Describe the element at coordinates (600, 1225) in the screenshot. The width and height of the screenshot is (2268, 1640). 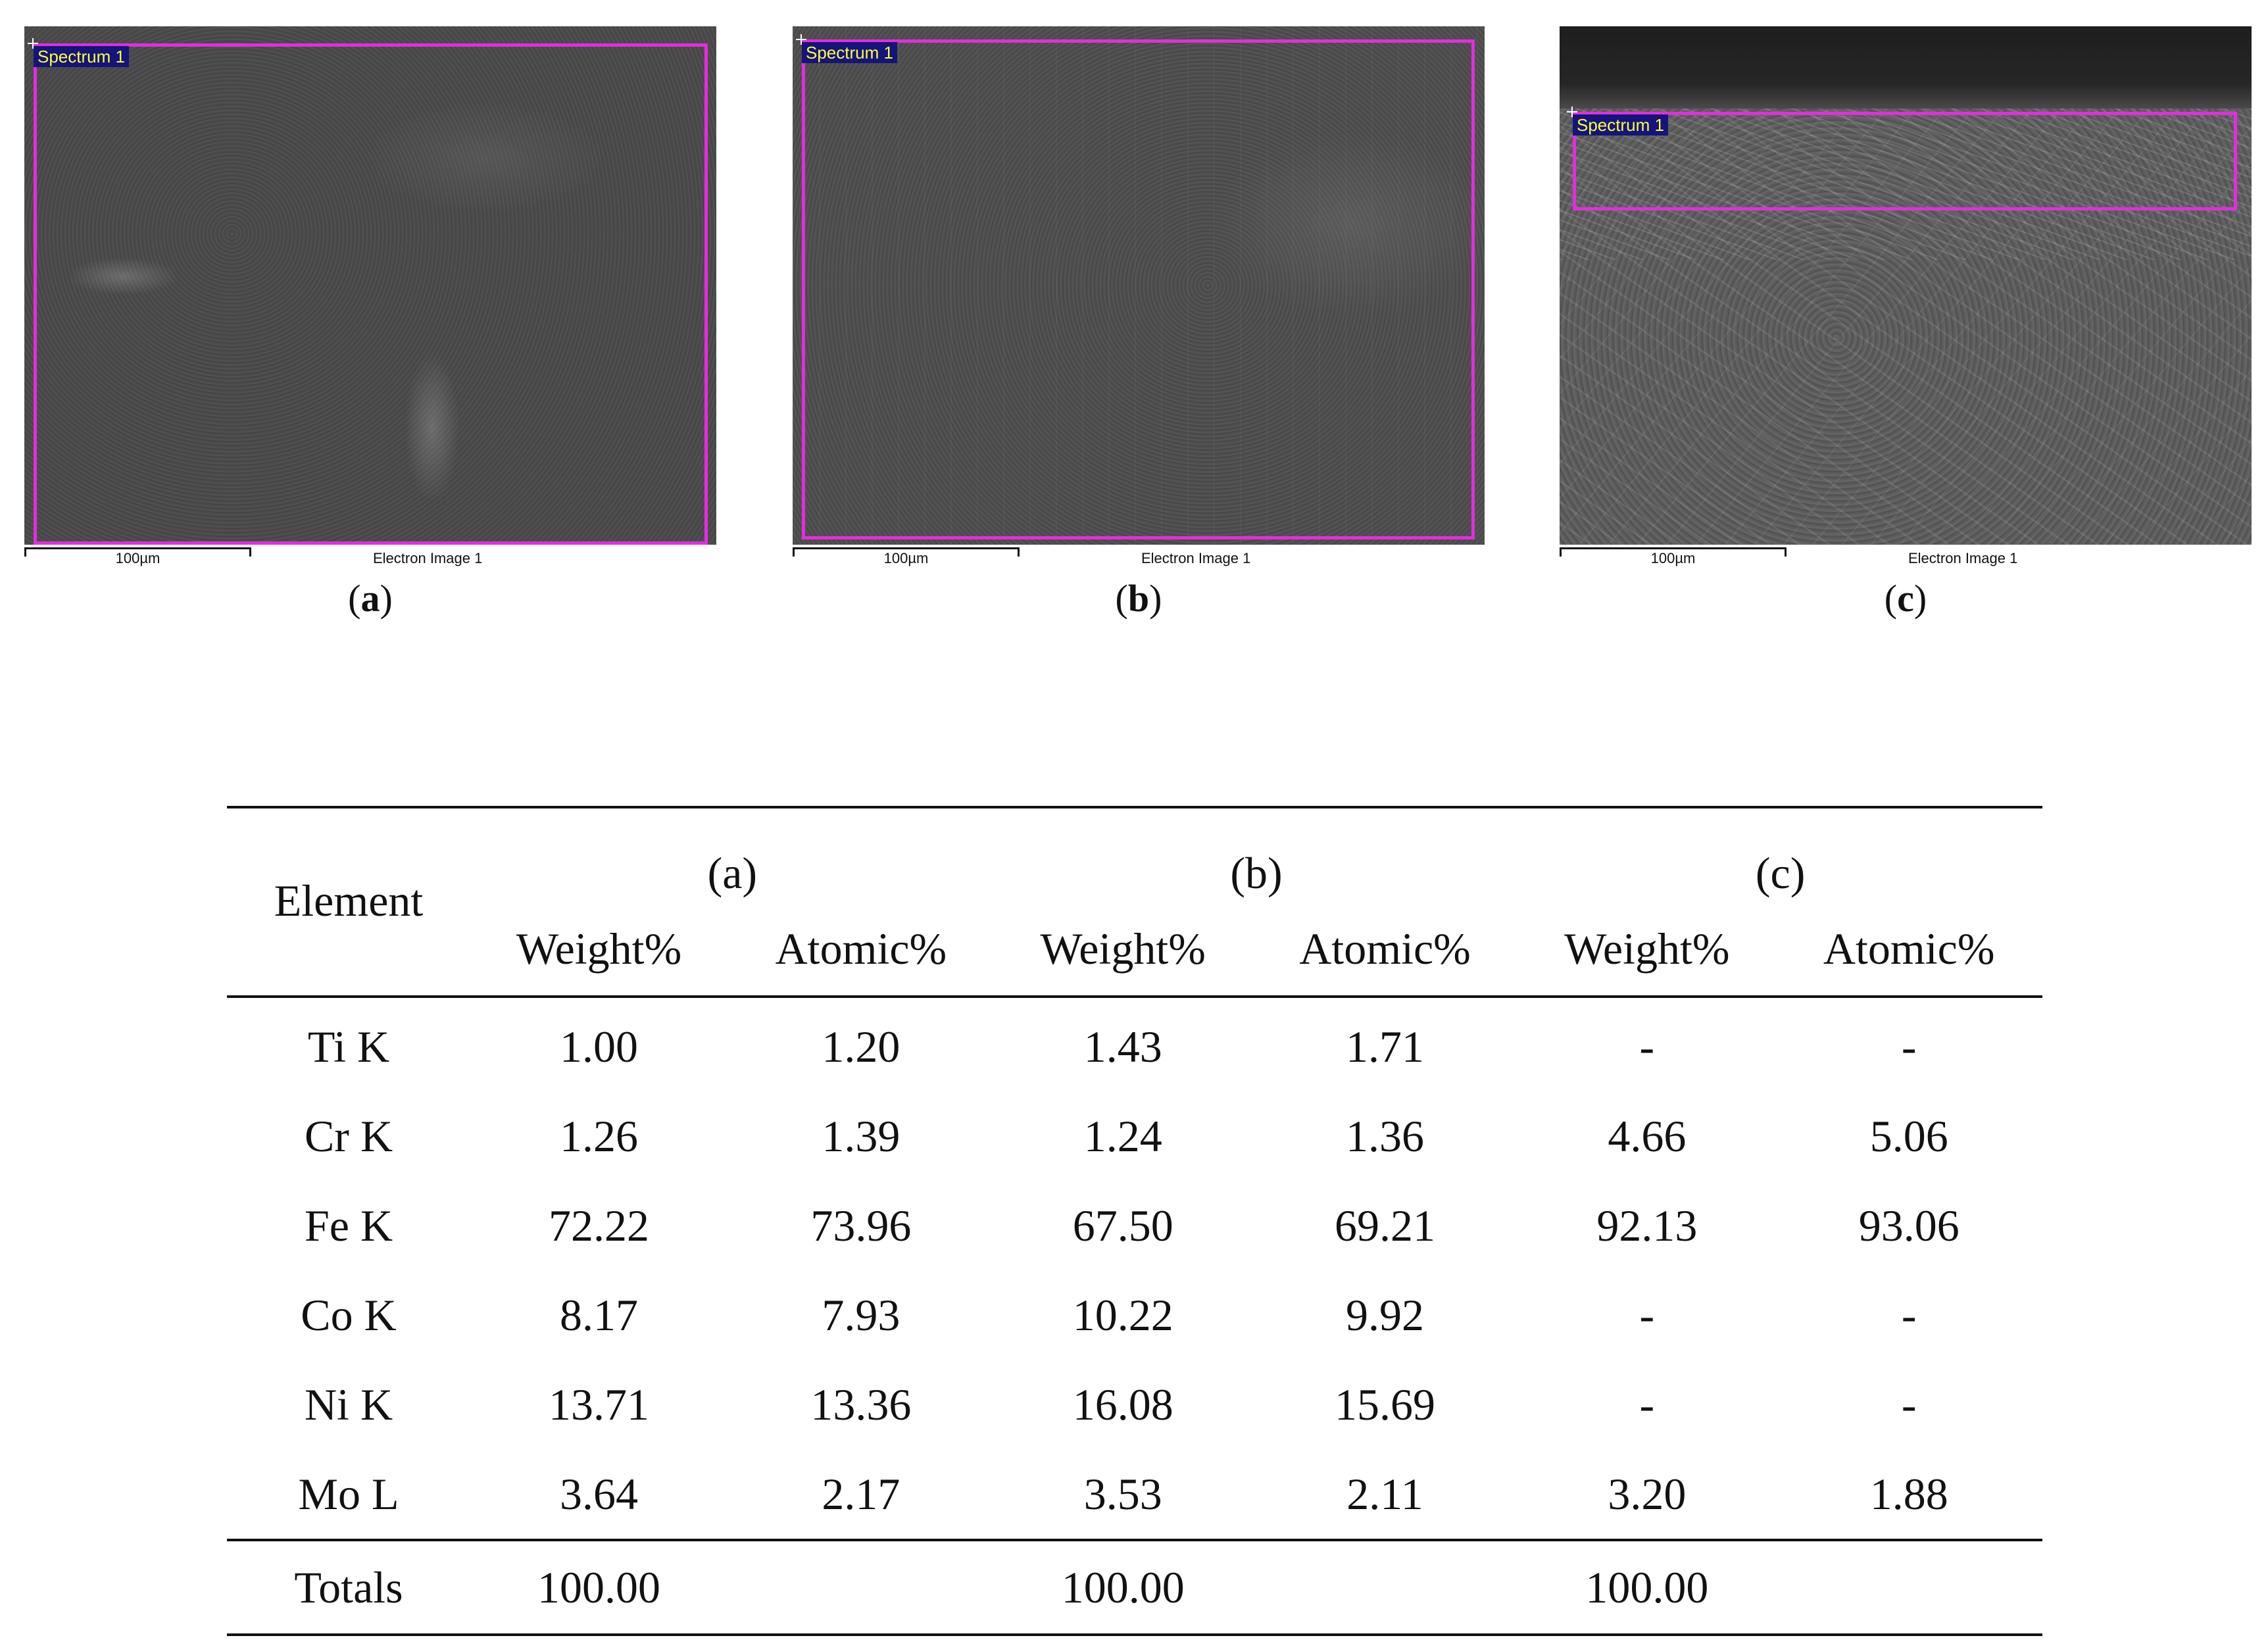
I see `value-cell: 72.22` at that location.